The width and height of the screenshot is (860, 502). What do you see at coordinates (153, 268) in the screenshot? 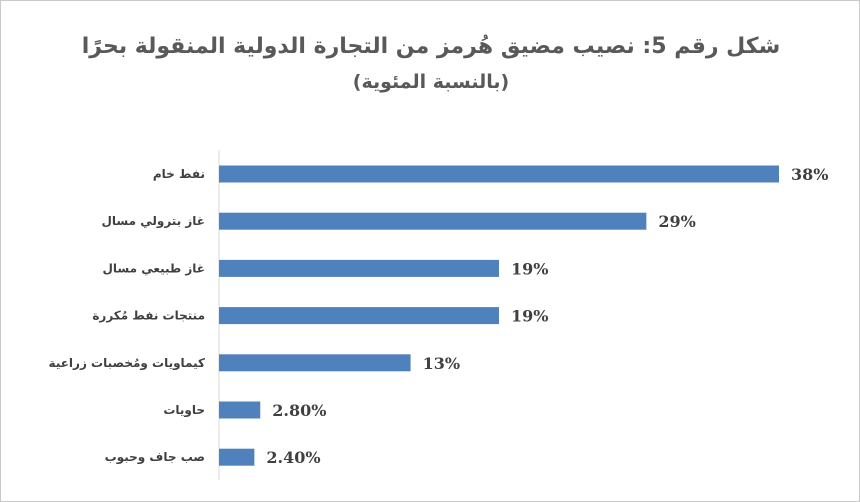
I see `category-label: غاز طبيعي مسال` at bounding box center [153, 268].